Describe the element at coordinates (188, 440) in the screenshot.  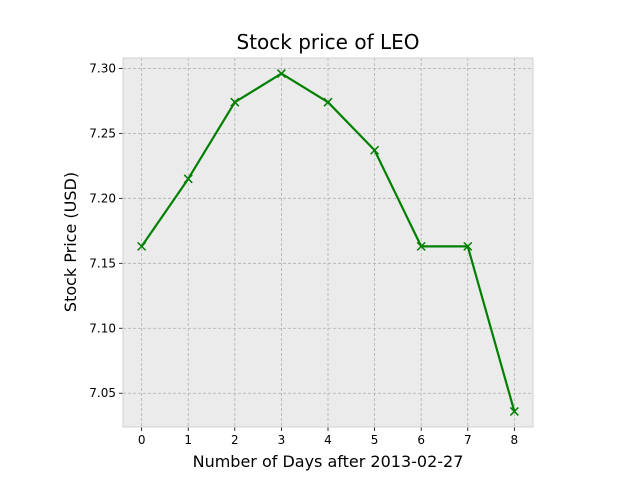
I see `x-tick-label: 1` at that location.